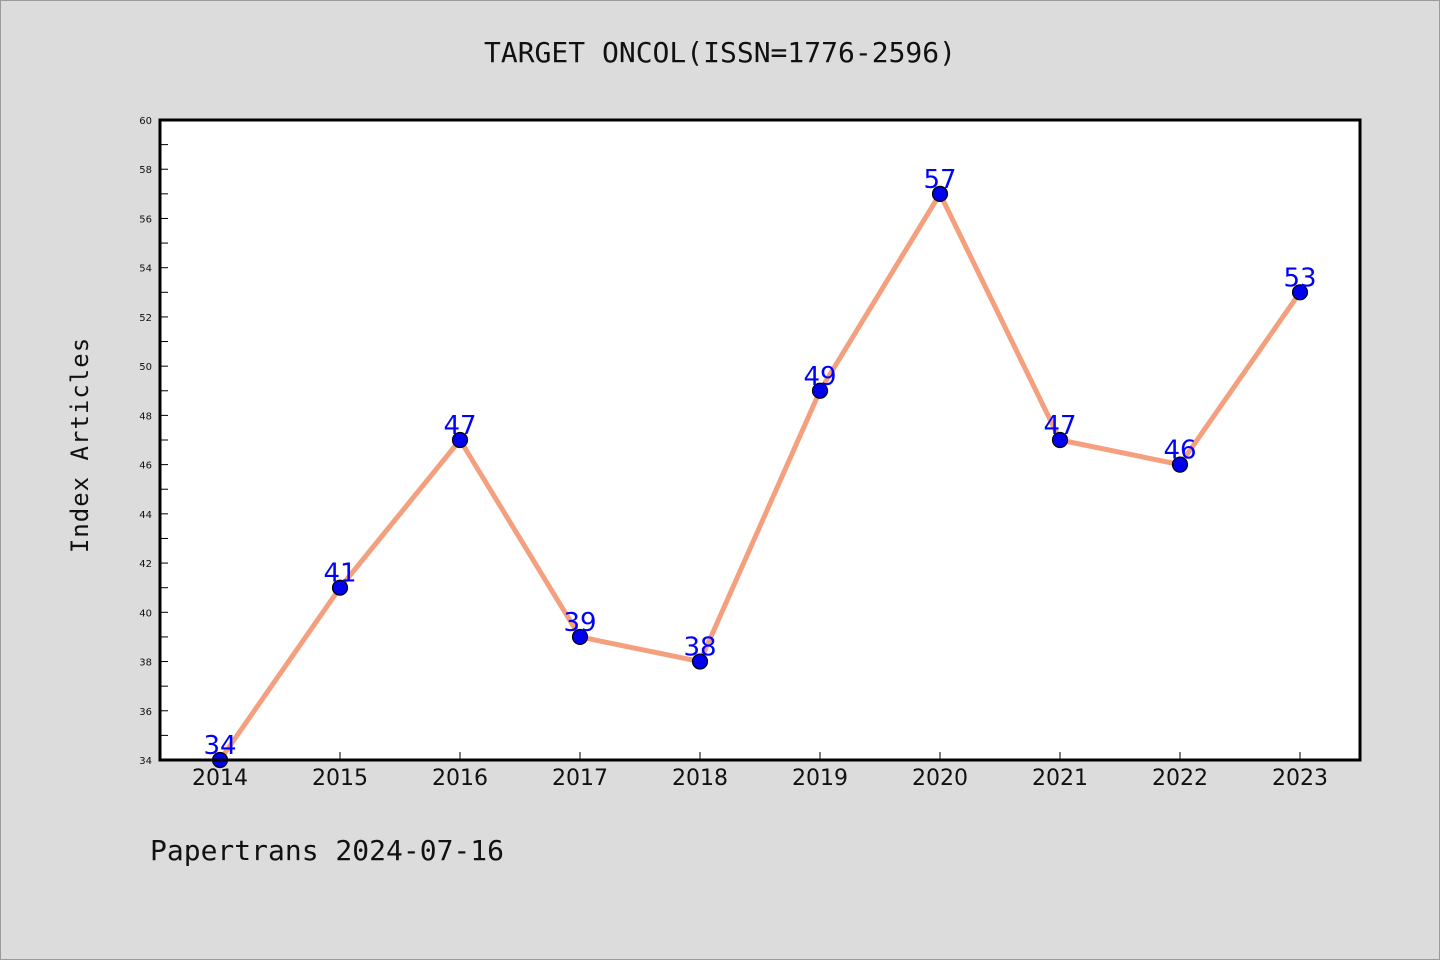 Image resolution: width=1440 pixels, height=960 pixels. I want to click on y-tick-label: 38, so click(145, 663).